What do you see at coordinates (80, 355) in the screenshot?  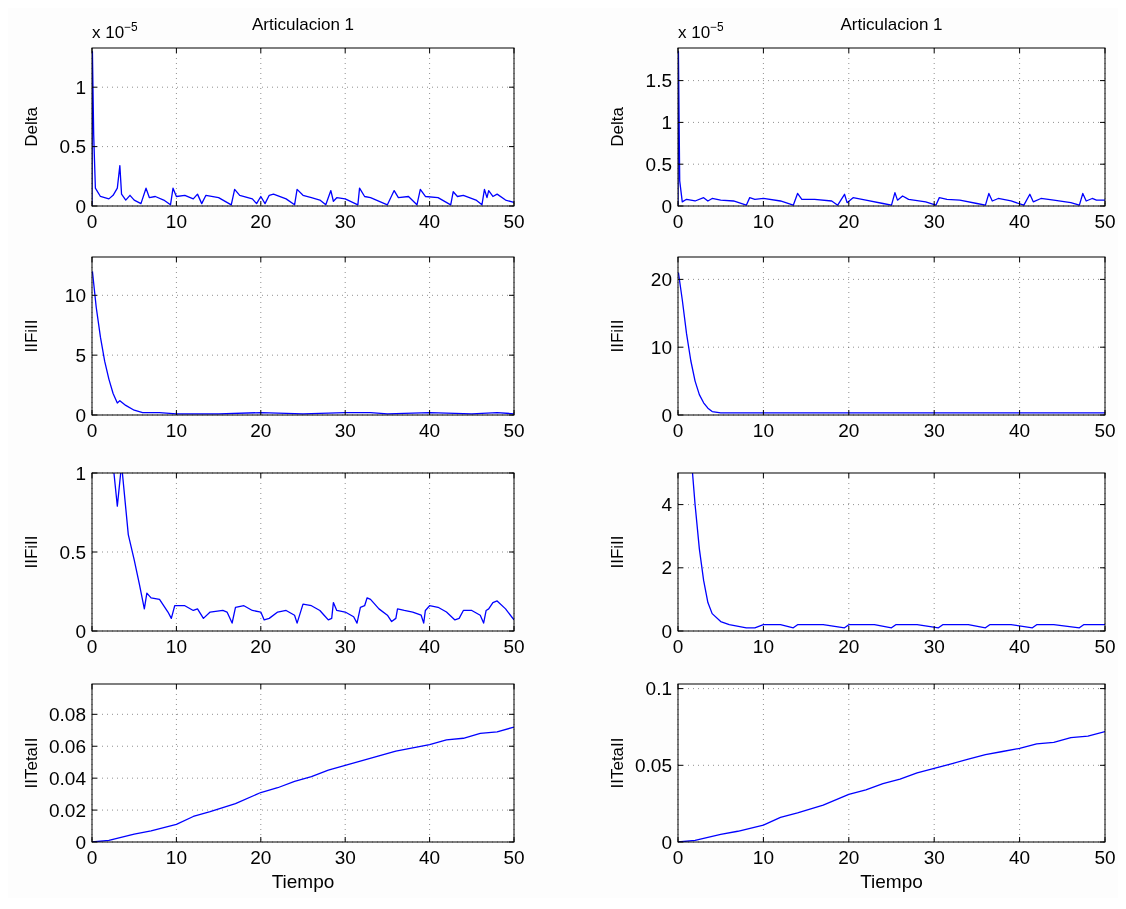 I see `y-tick-label: 5` at bounding box center [80, 355].